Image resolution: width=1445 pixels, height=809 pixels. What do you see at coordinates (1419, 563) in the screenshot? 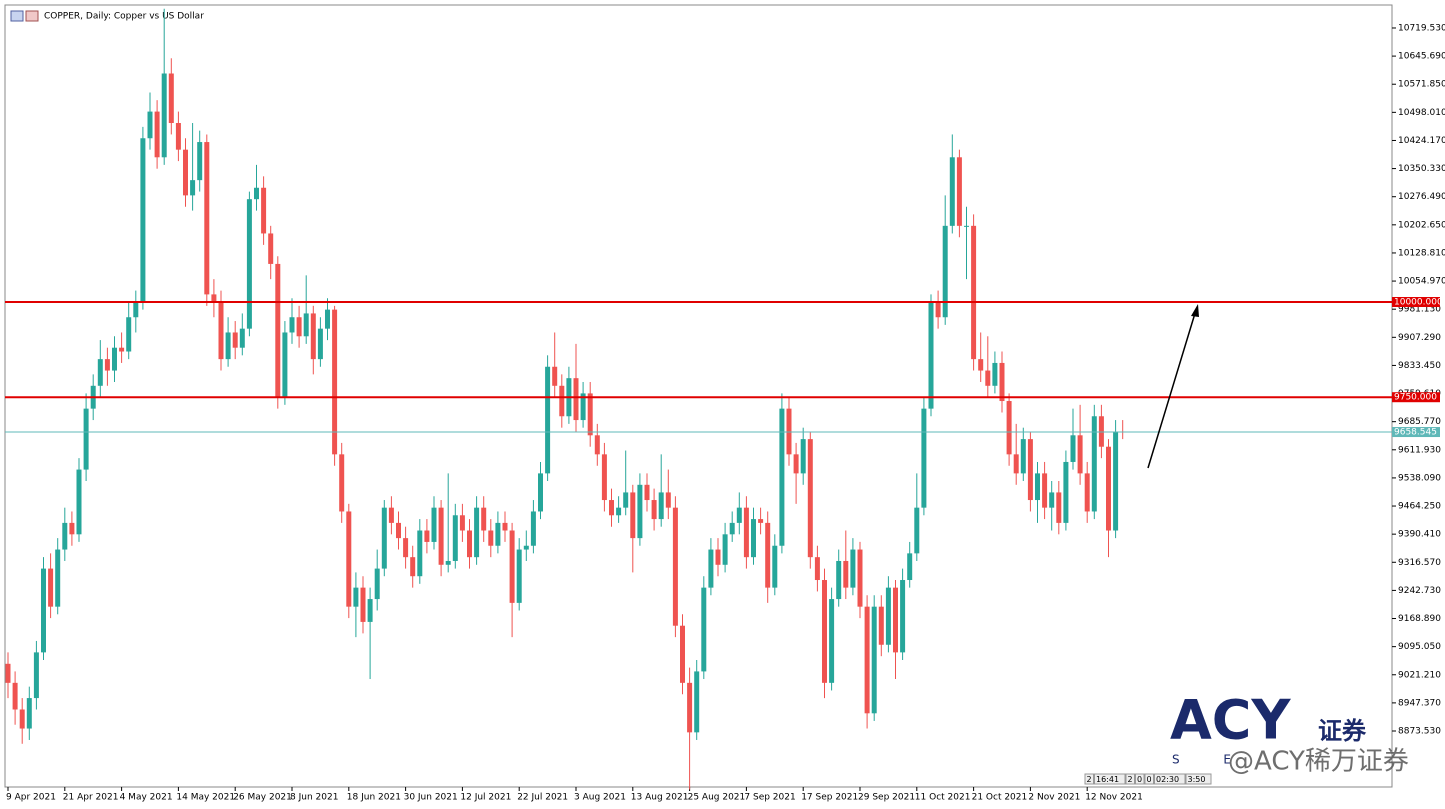
I see `y-tick-label: 9316.570` at bounding box center [1419, 563].